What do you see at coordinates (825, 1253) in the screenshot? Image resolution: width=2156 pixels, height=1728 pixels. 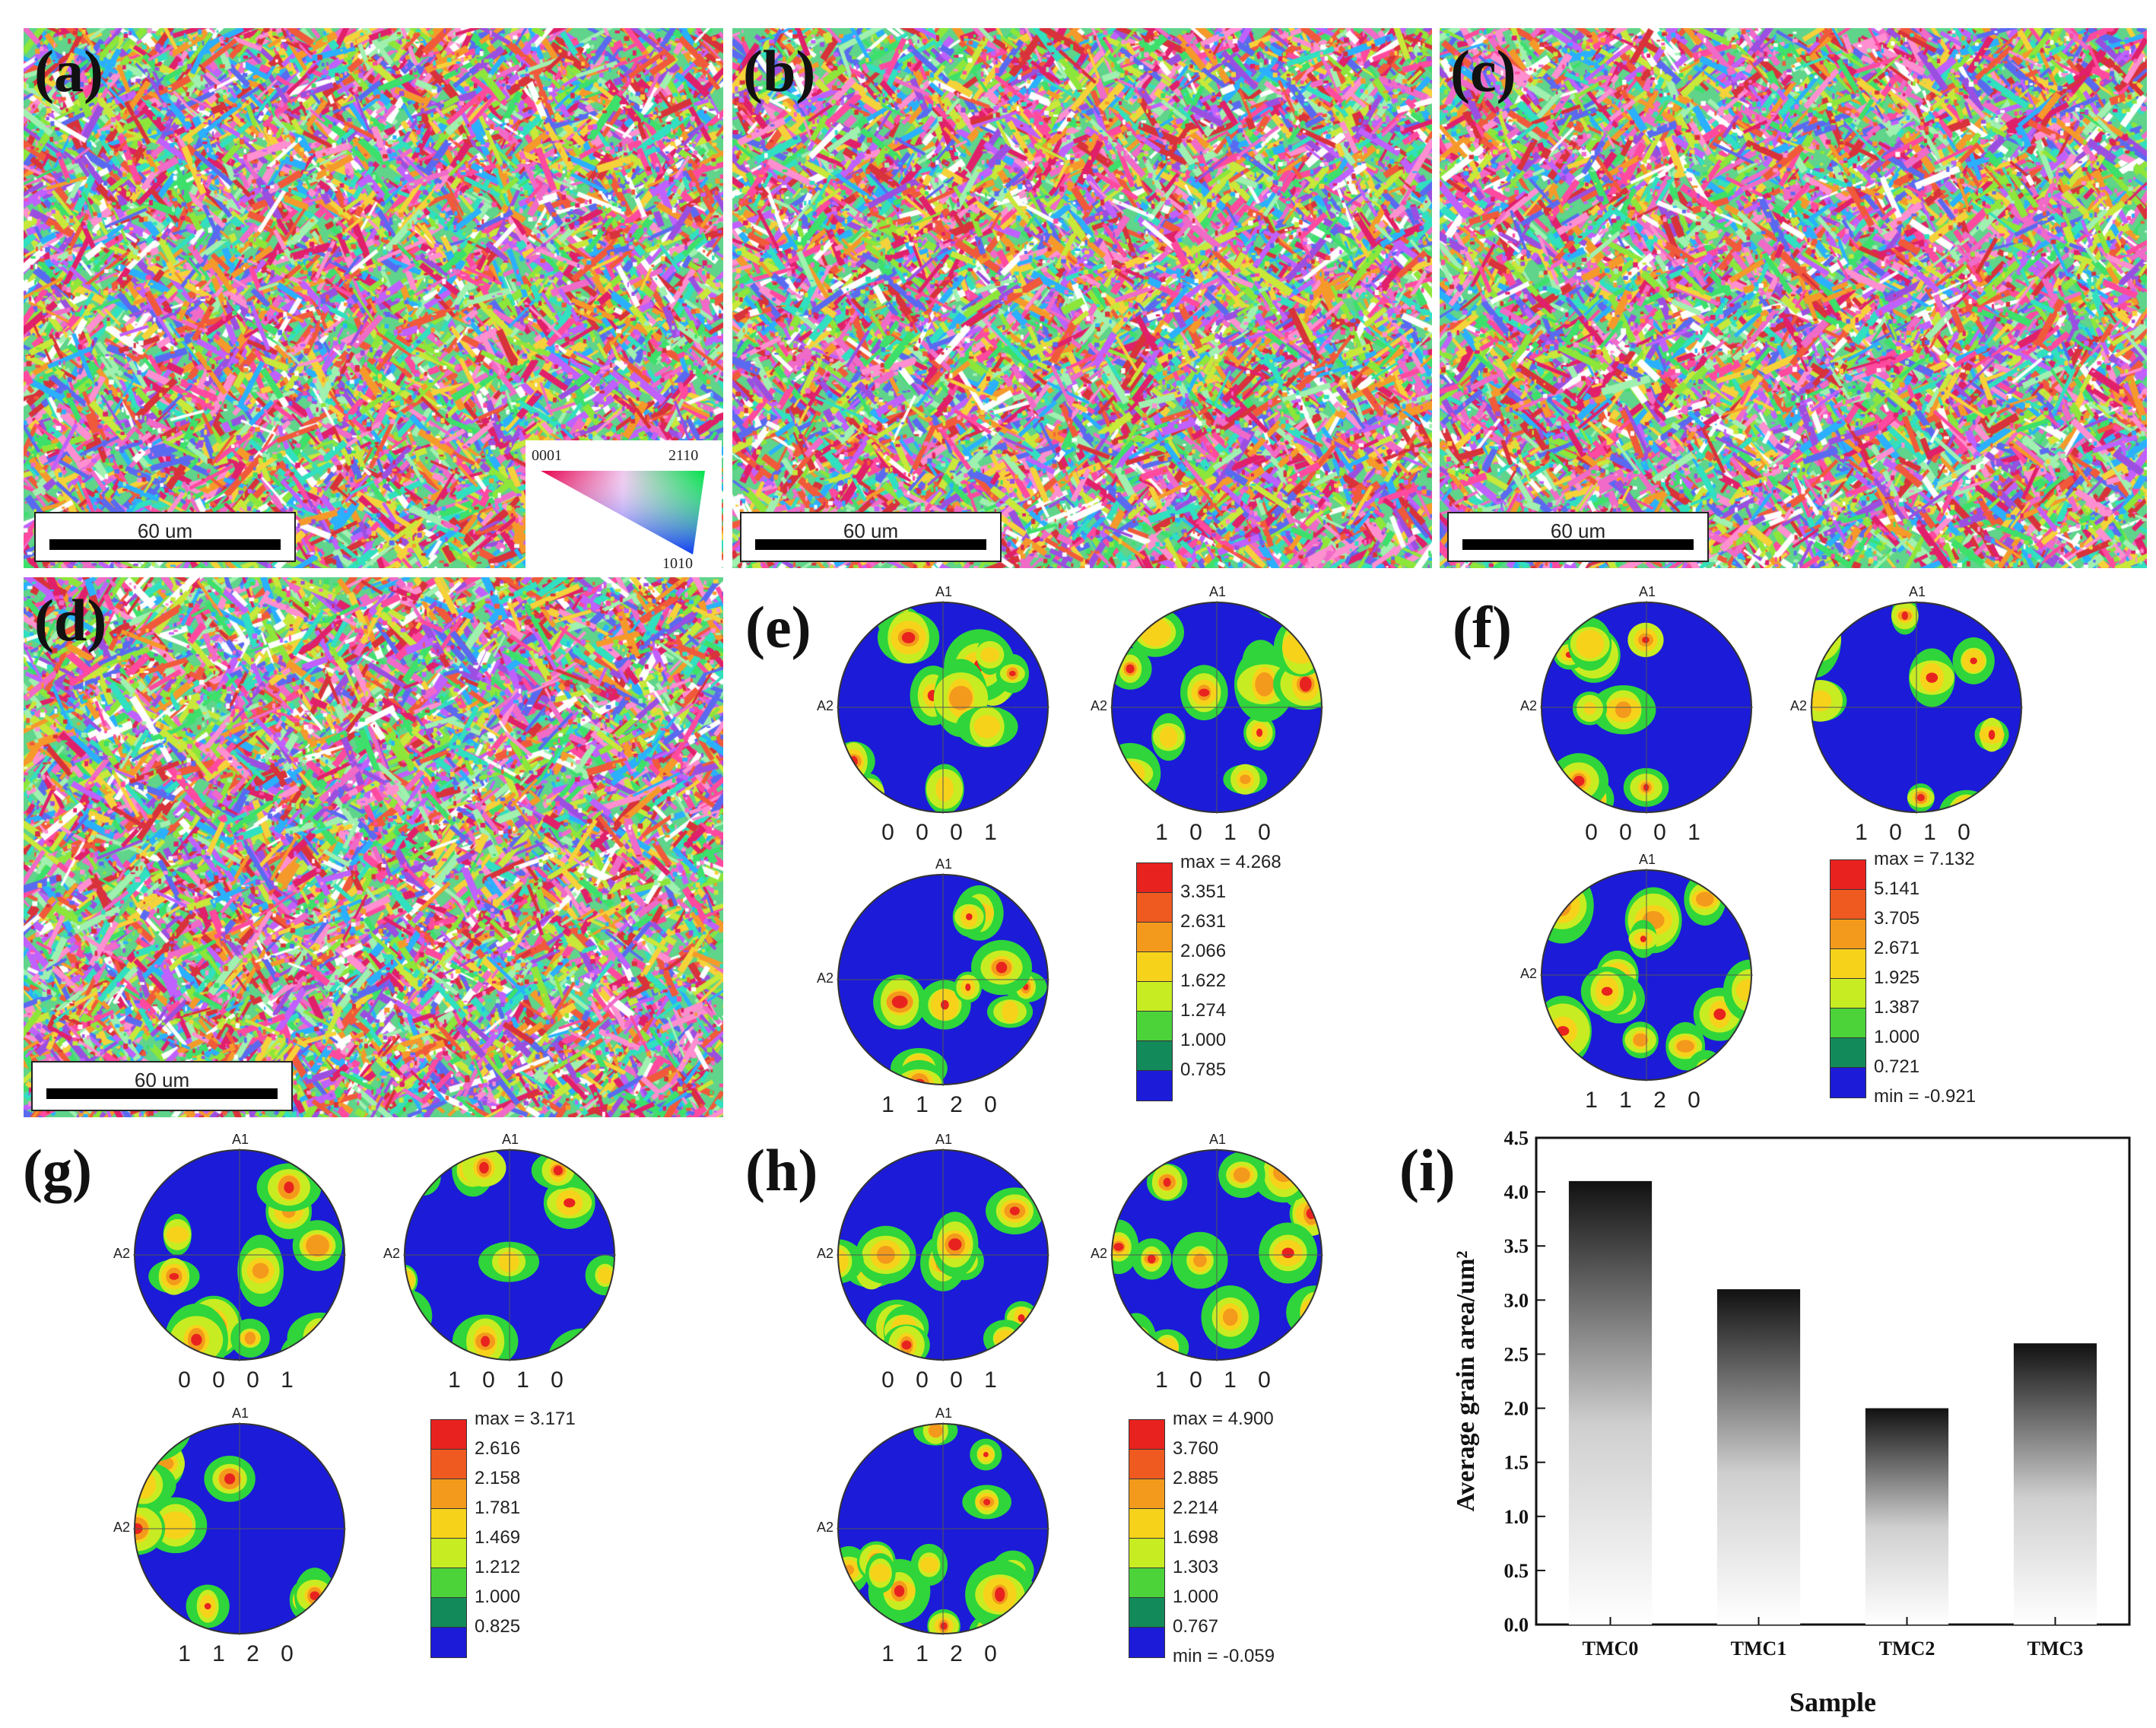 I see `pole-figure-a2-h-0001: A2` at bounding box center [825, 1253].